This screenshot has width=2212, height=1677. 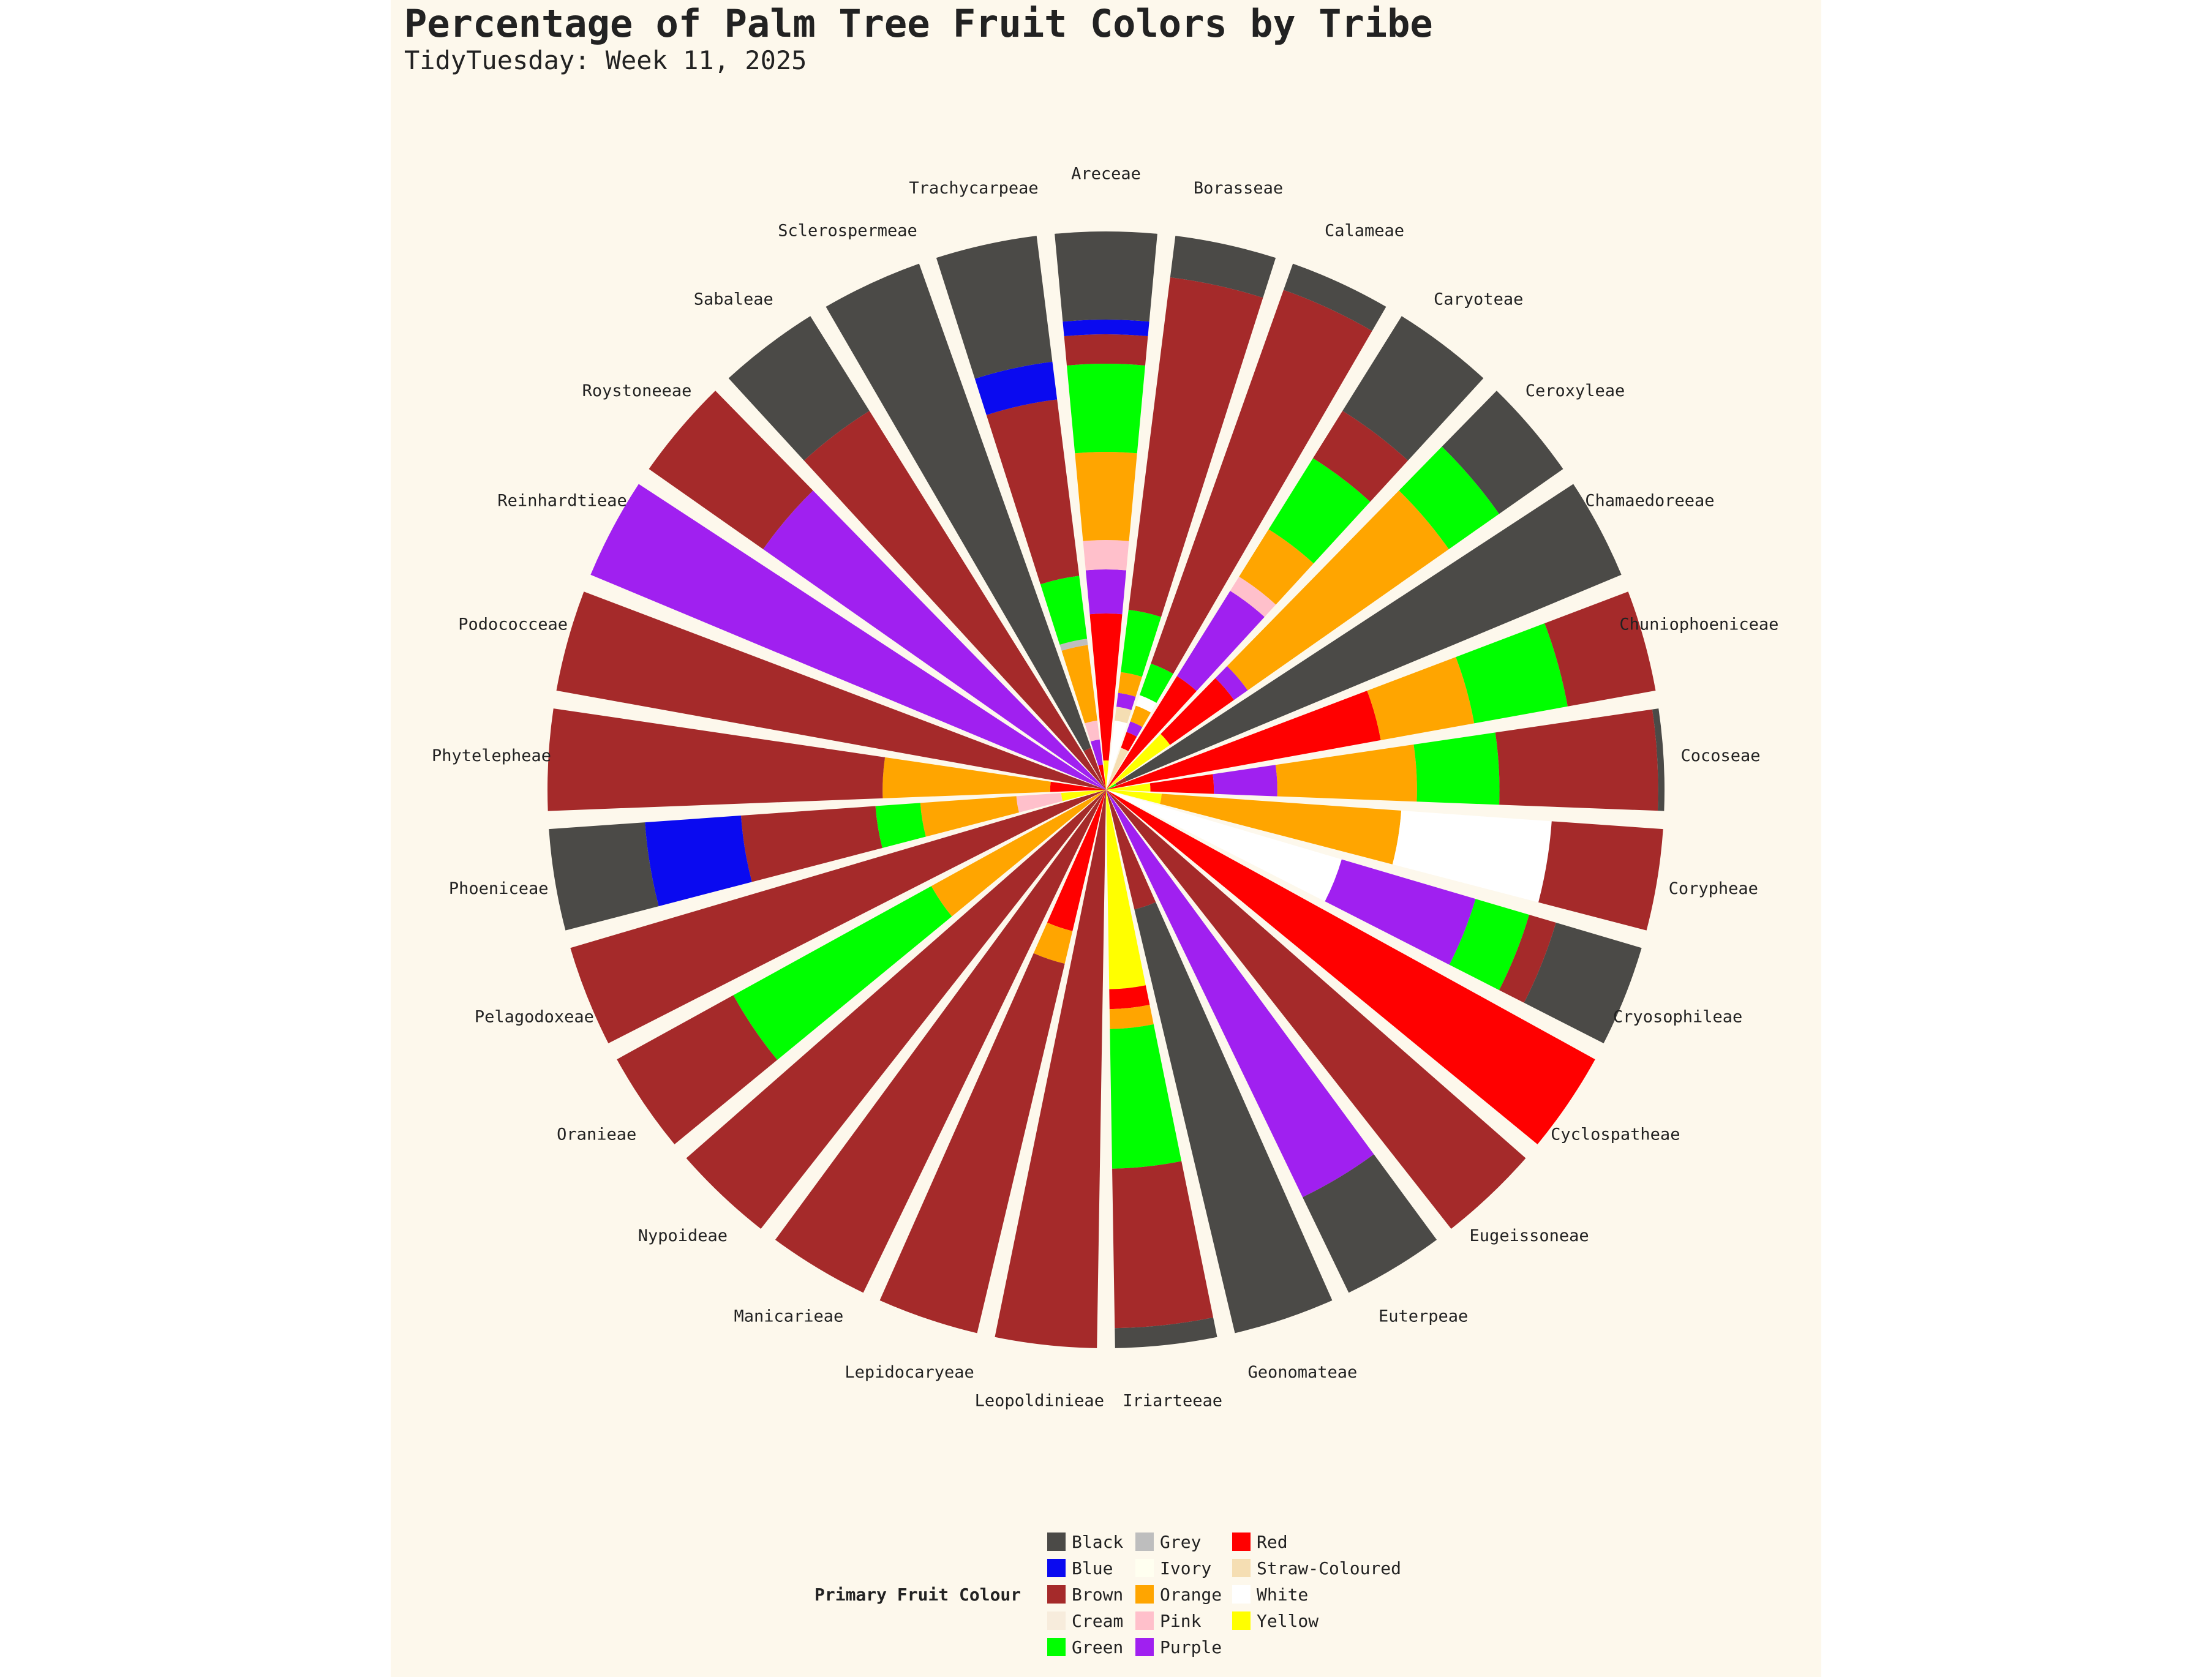 I want to click on bar-segment-borasseae-black, so click(x=1223, y=267).